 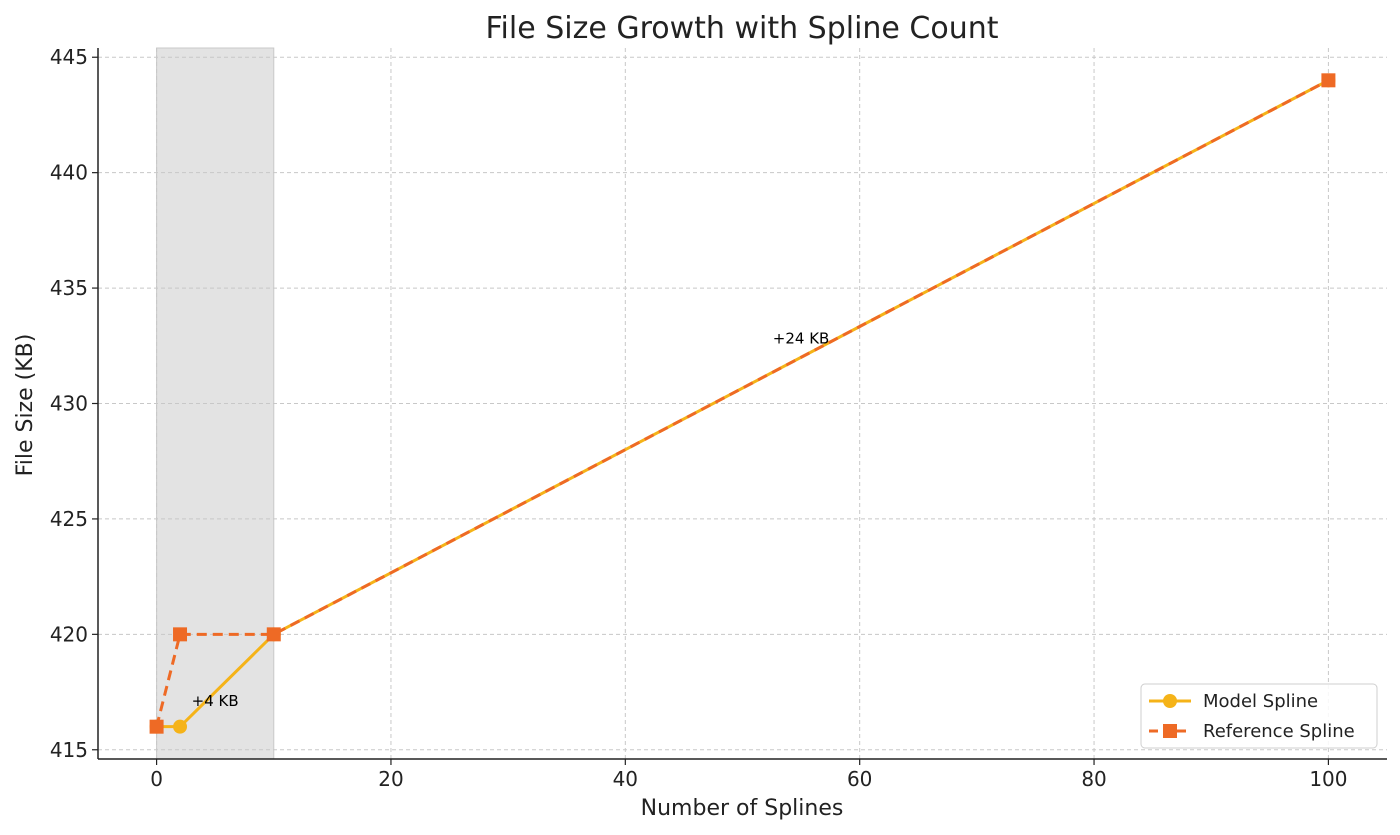 I want to click on x-axis-title: Number of Splines, so click(x=742, y=808).